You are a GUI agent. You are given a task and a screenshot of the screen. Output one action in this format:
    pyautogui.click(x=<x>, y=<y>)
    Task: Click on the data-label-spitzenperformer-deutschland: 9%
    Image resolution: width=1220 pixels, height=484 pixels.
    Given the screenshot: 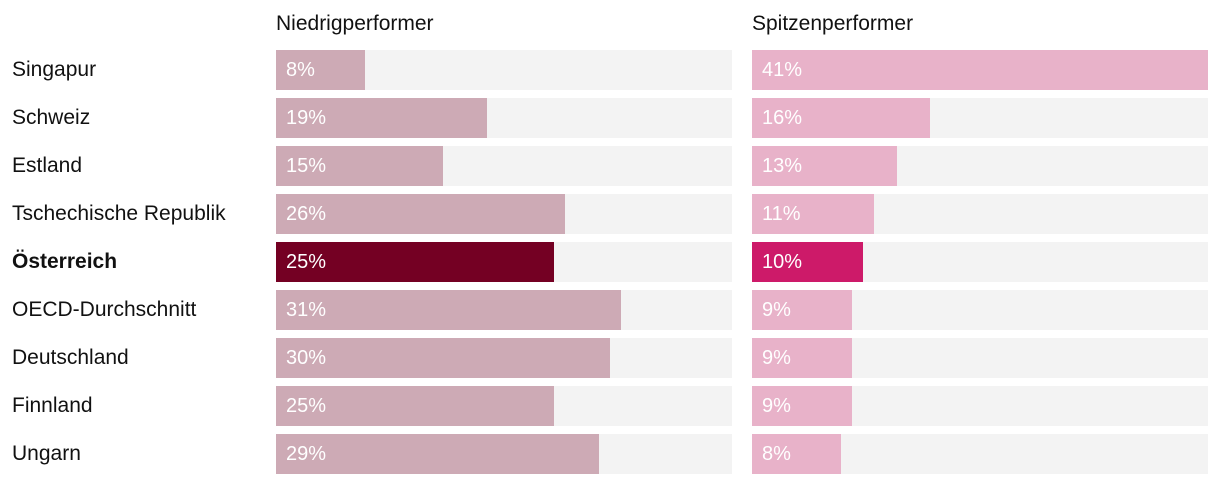 What is the action you would take?
    pyautogui.click(x=776, y=358)
    